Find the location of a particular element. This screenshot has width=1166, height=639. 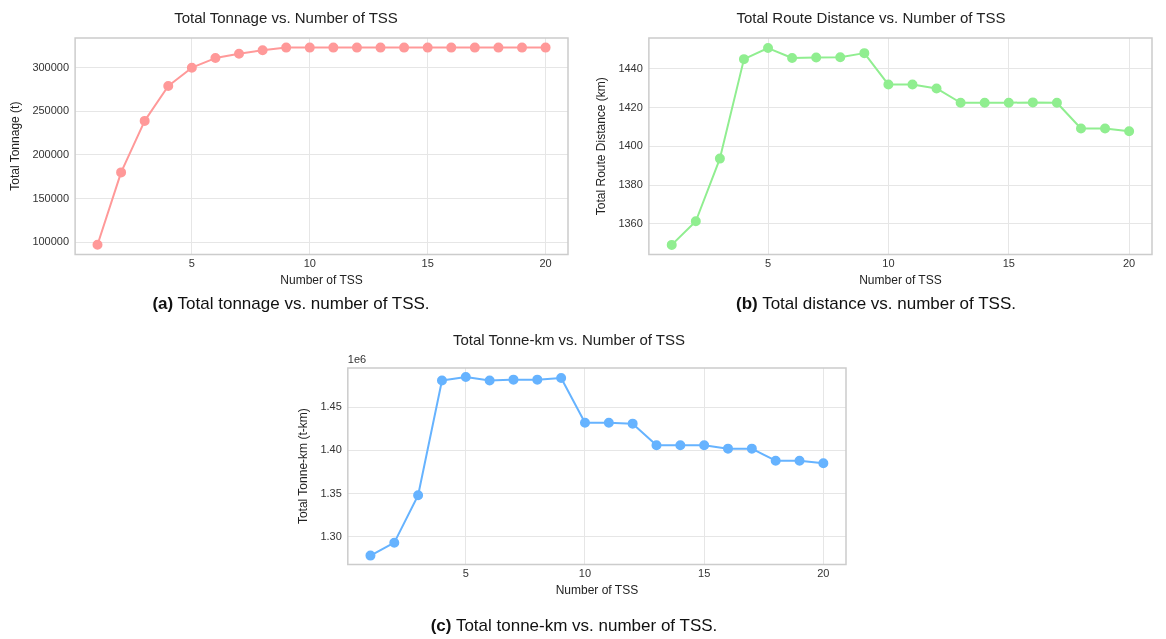

y-tick-label: 1400 is located at coordinates (630, 145).